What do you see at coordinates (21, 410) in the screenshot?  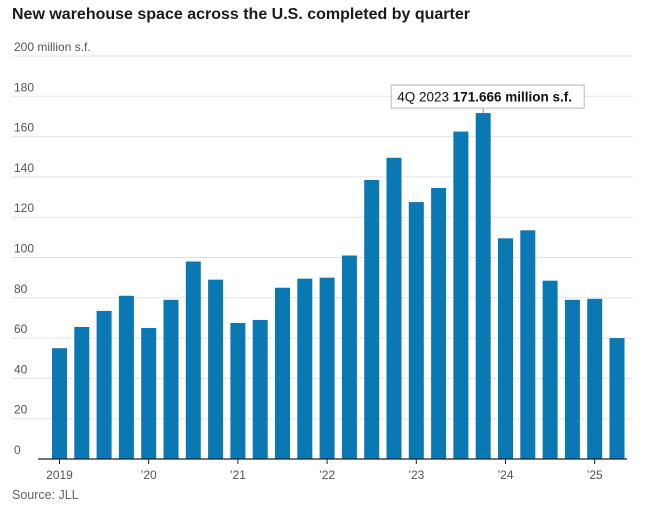 I see `y-tick-label: 20` at bounding box center [21, 410].